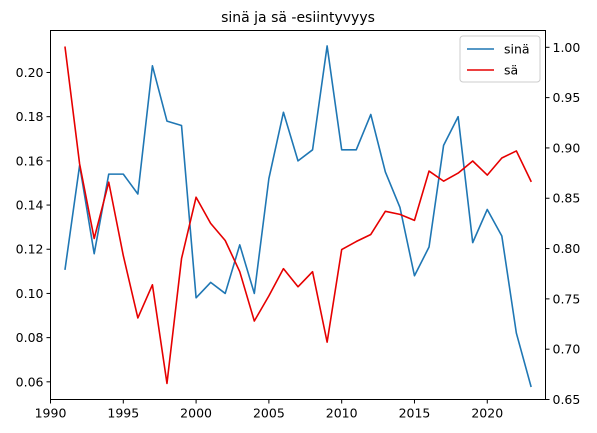 The width and height of the screenshot is (597, 433). Describe the element at coordinates (30, 205) in the screenshot. I see `y-left-tick-label-4: 0.14` at that location.